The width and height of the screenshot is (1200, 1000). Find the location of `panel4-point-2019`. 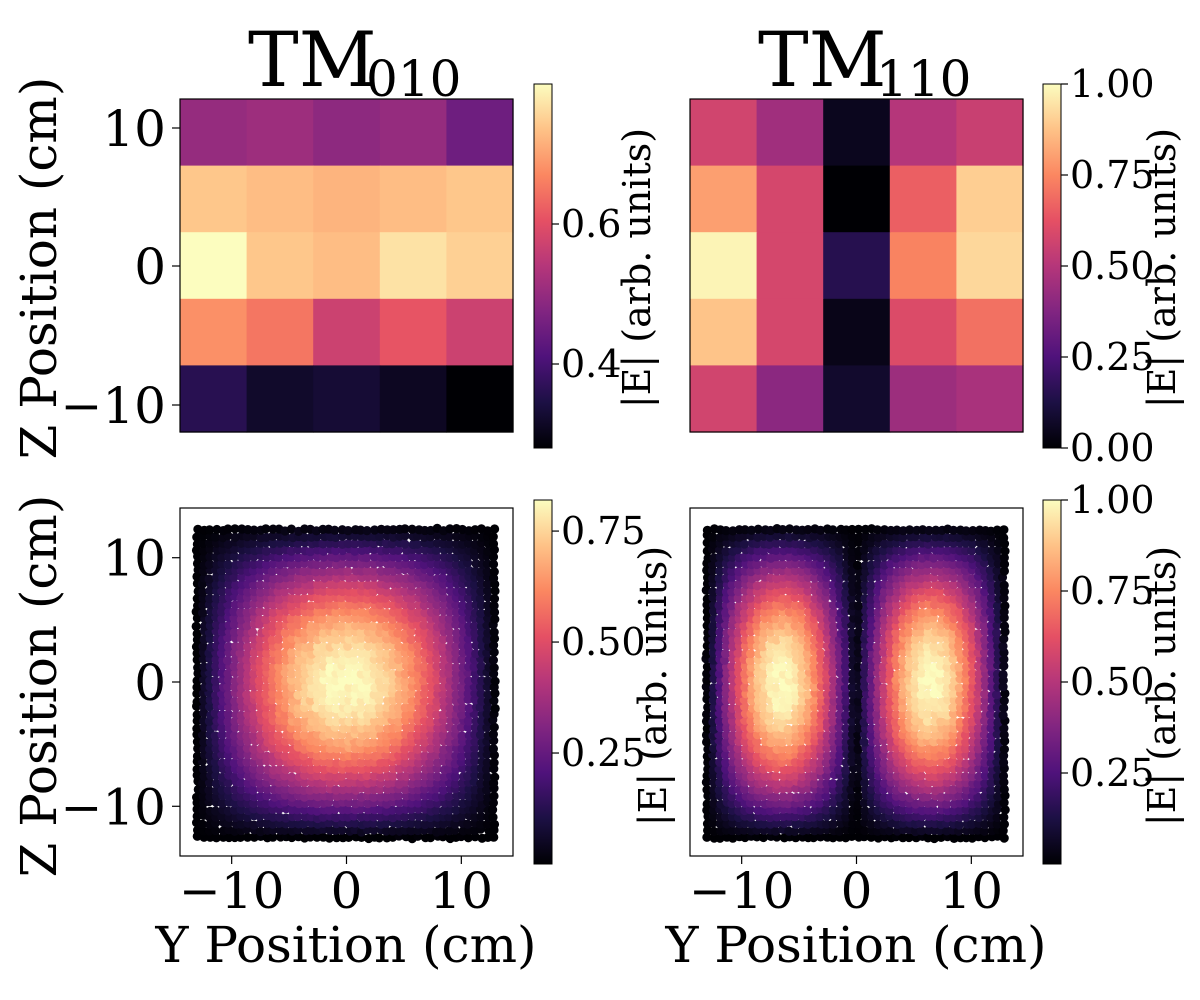

panel4-point-2019 is located at coordinates (726, 551).